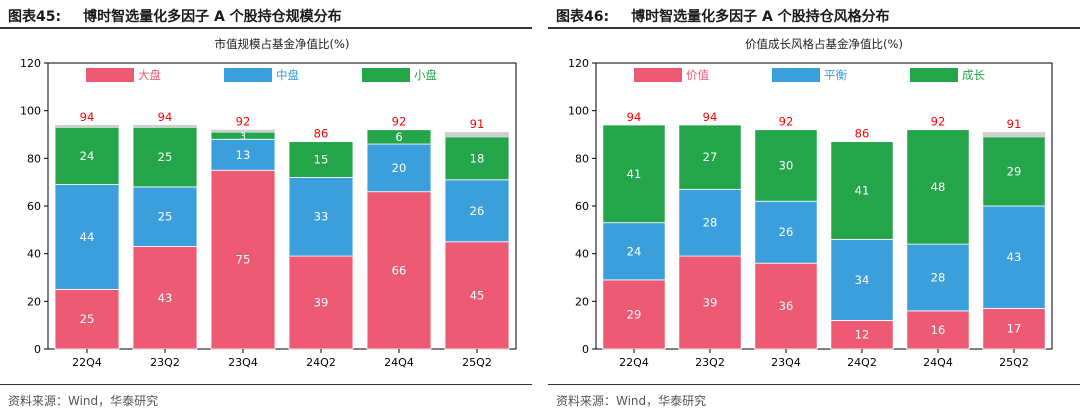  What do you see at coordinates (835, 75) in the screenshot?
I see `legend-label: 平衡` at bounding box center [835, 75].